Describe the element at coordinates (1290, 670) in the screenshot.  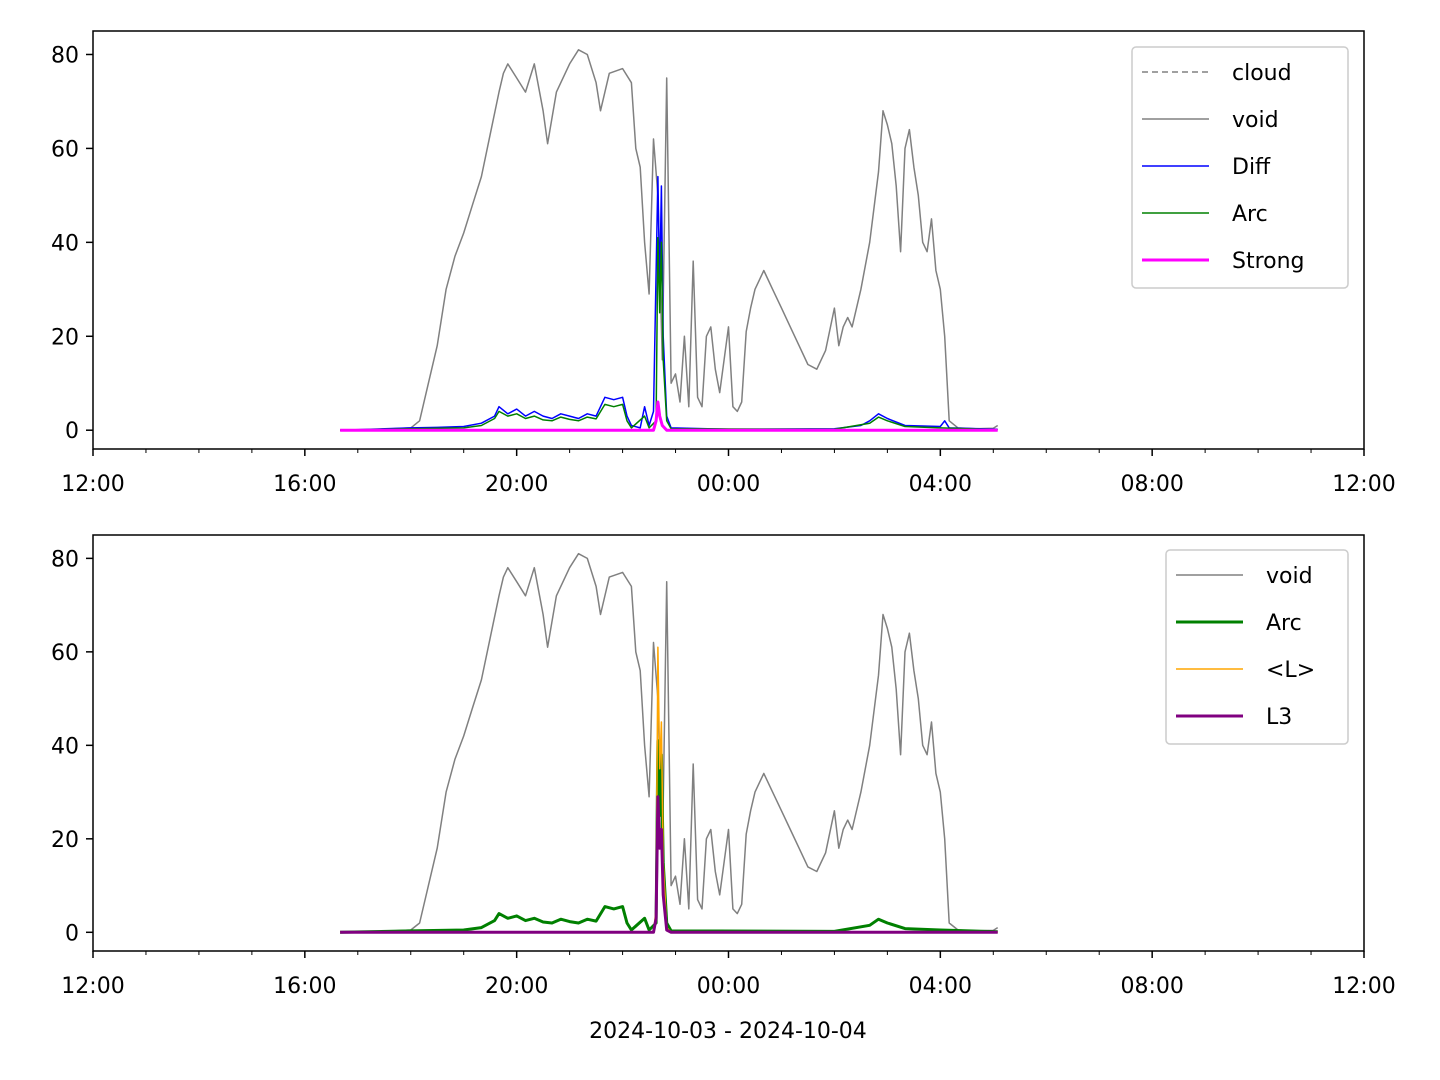
I see `legend-label: <L>` at that location.